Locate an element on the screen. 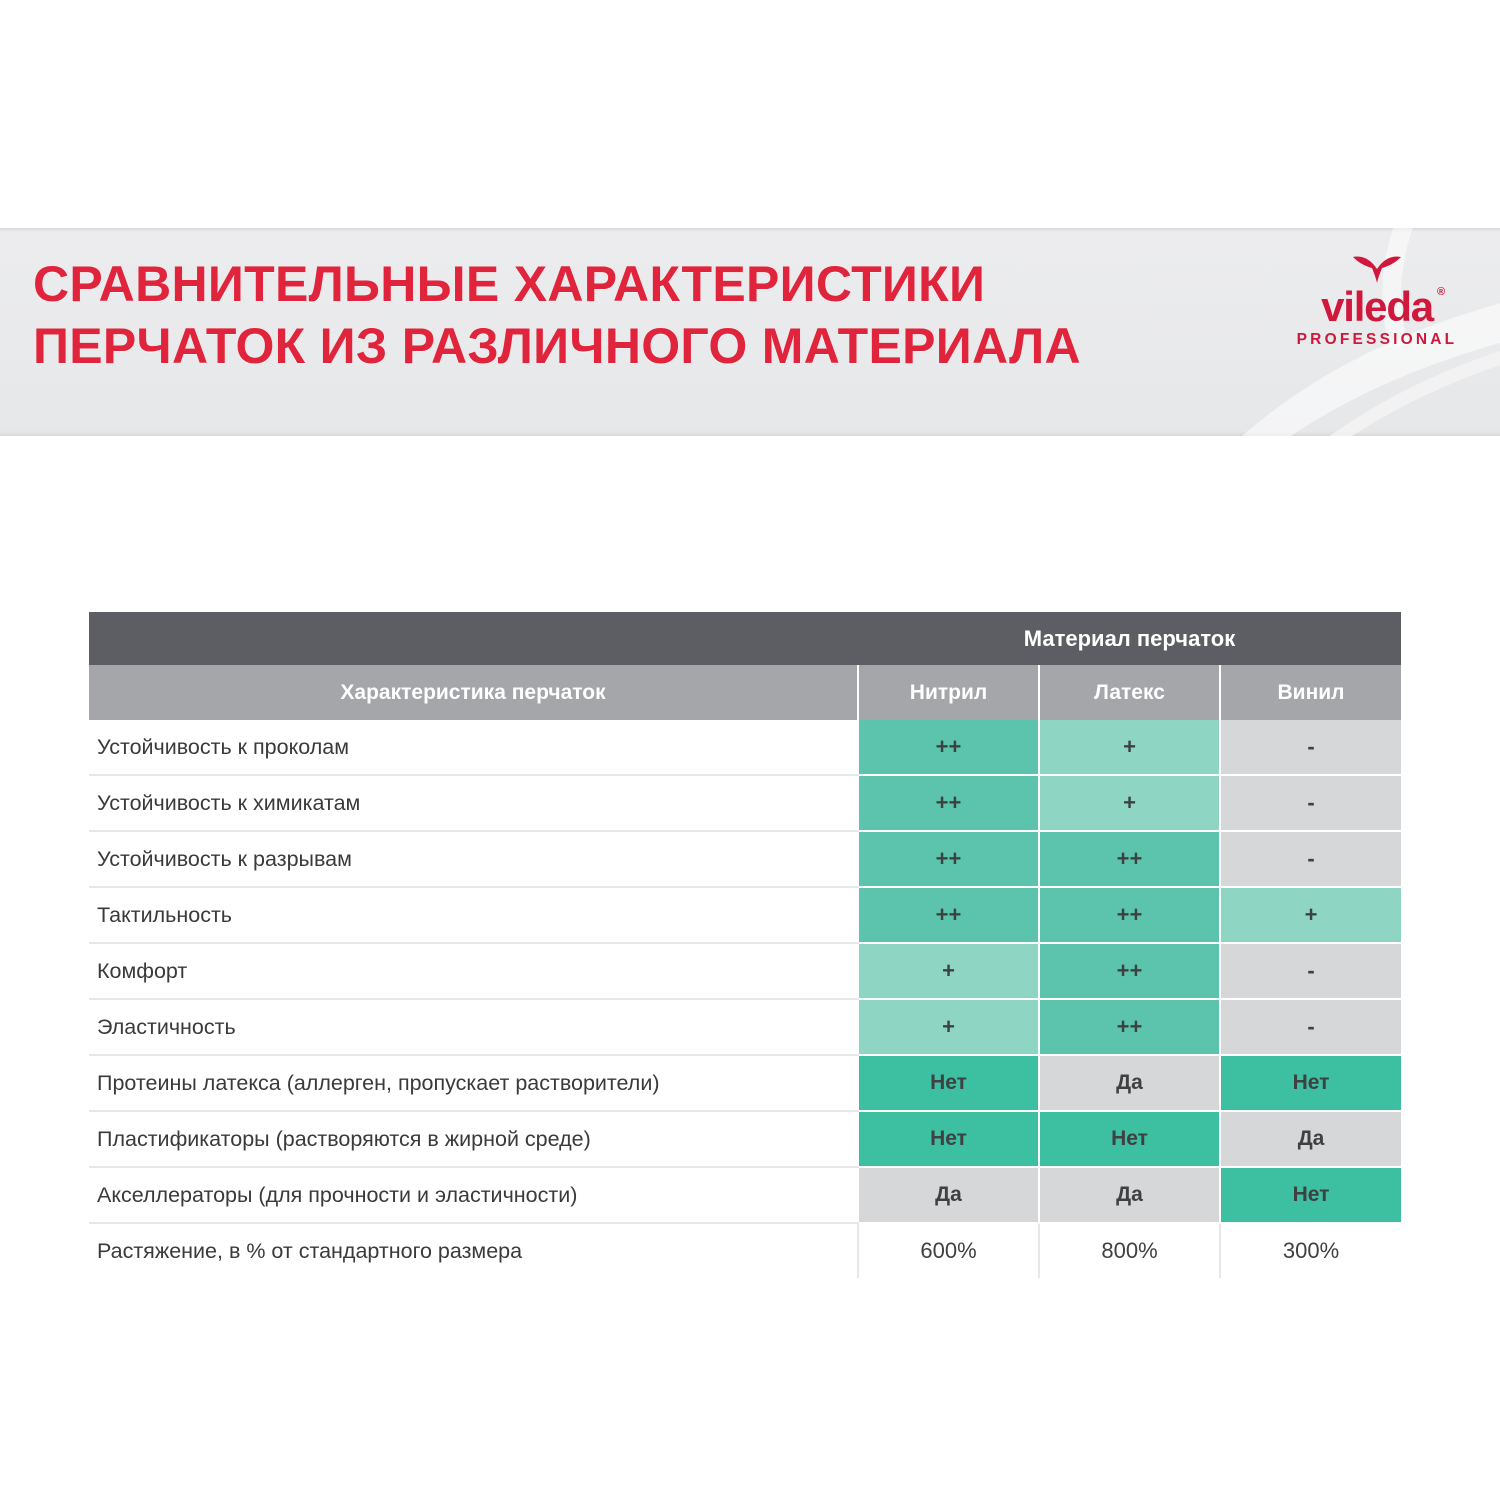 This screenshot has height=1500, width=1500. registered-mark: ® is located at coordinates (1441, 292).